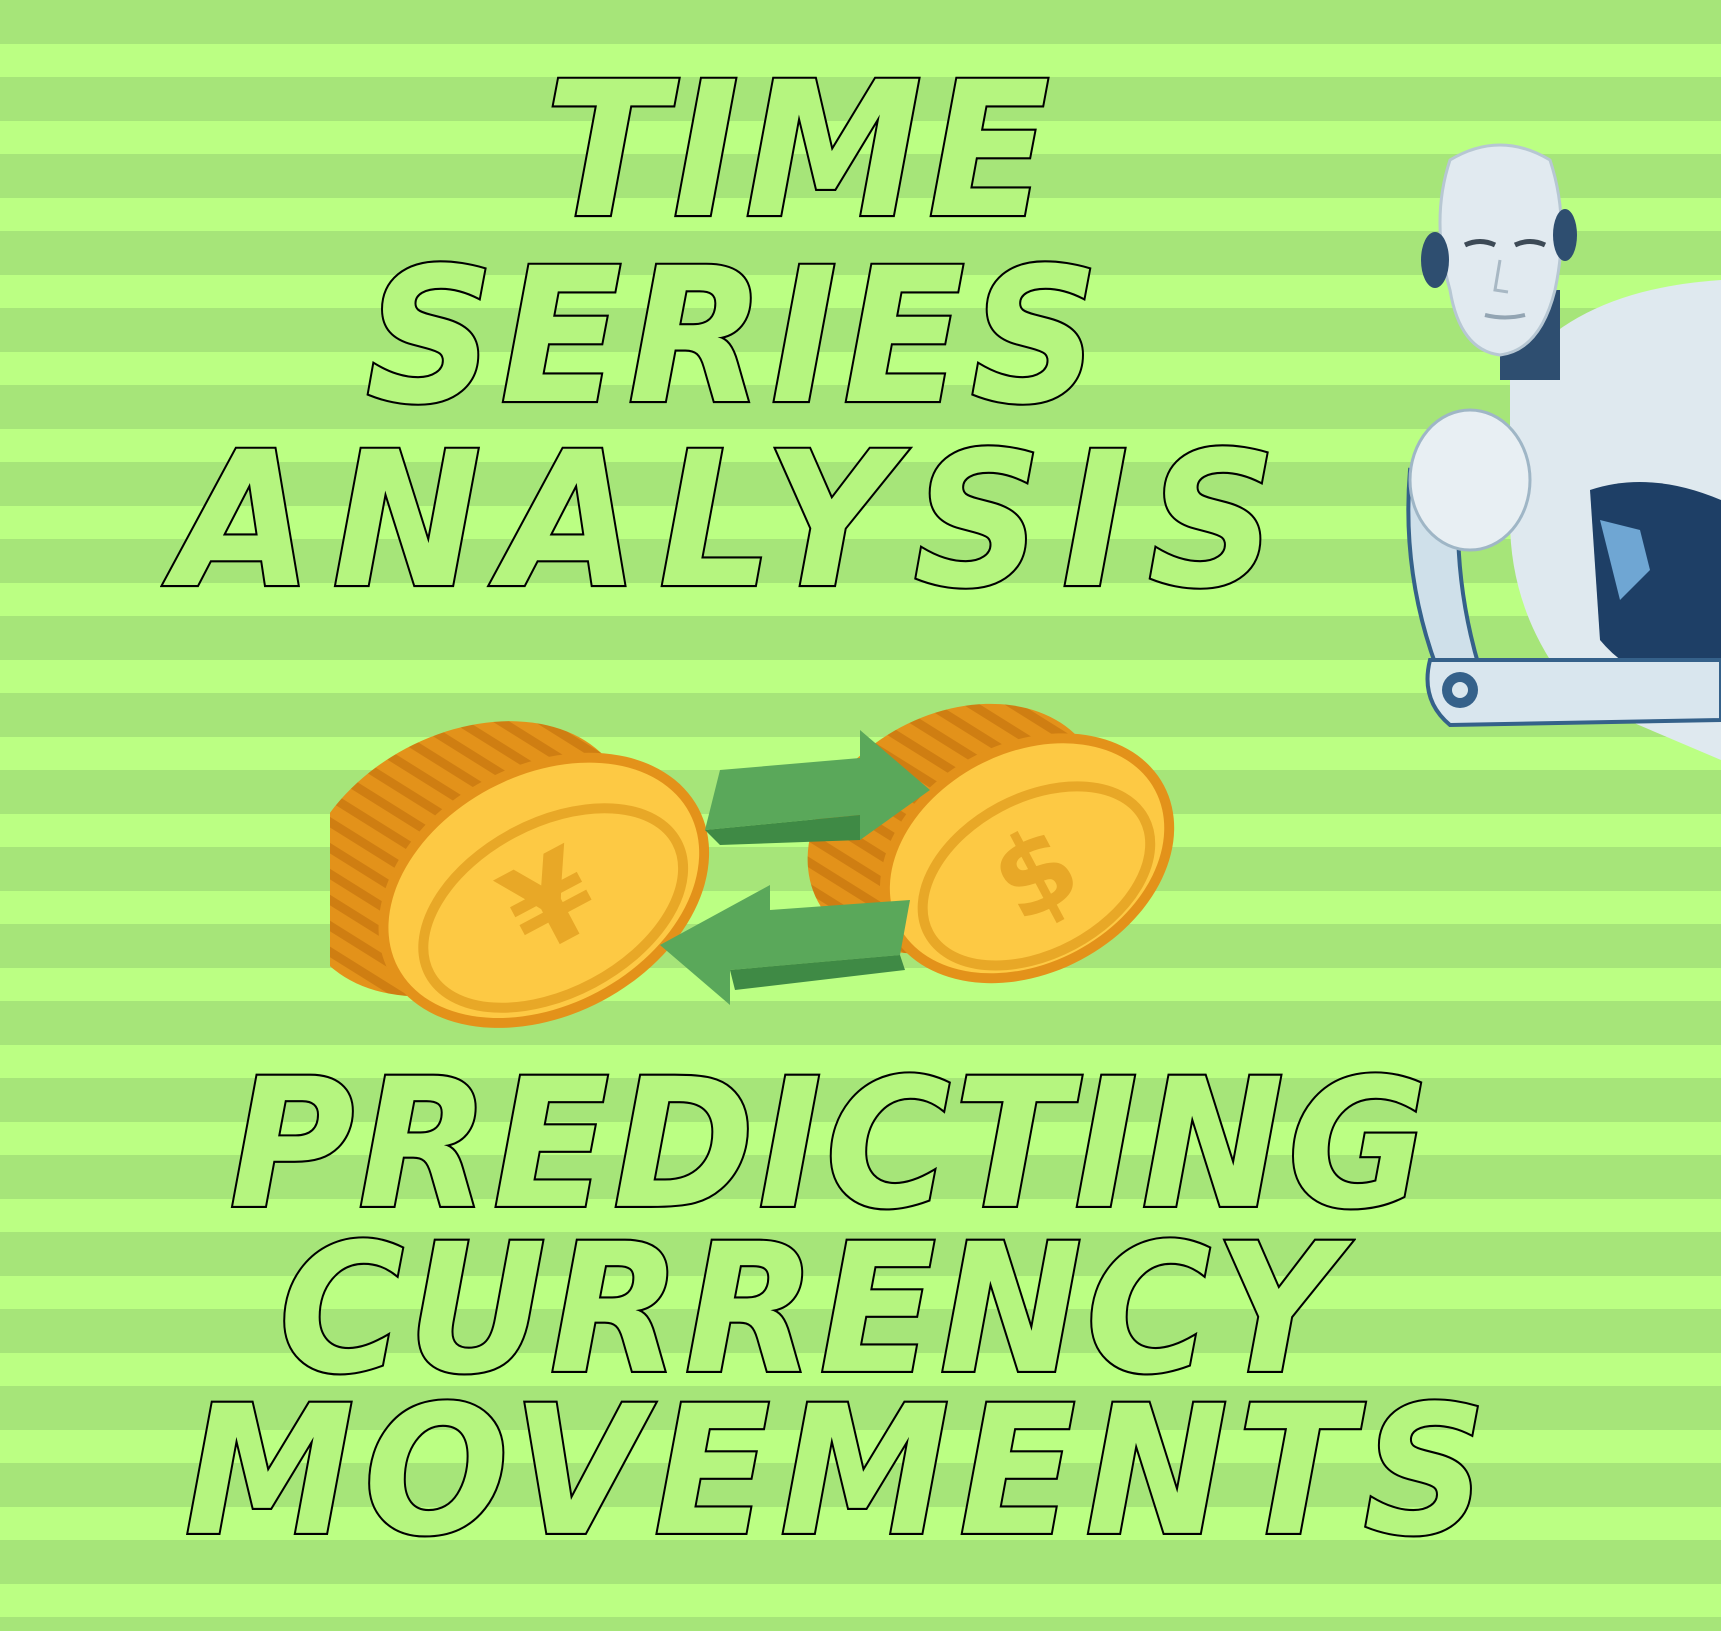 The width and height of the screenshot is (1721, 1631). What do you see at coordinates (795, 867) in the screenshot?
I see `exchange-arrows-icon` at bounding box center [795, 867].